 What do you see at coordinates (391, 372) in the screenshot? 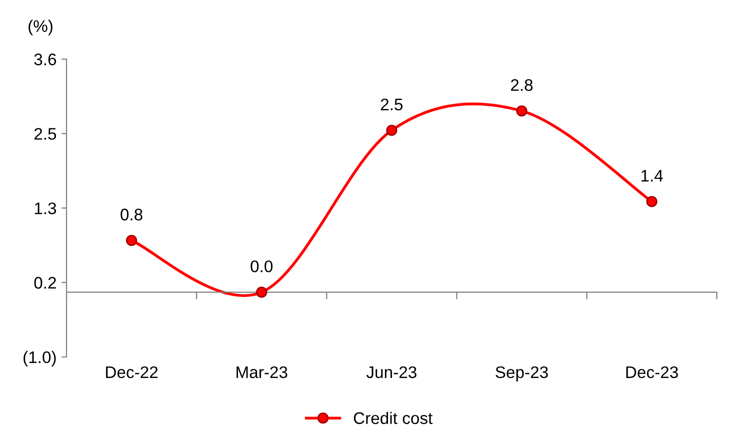
I see `x-tick-label: Jun-23` at bounding box center [391, 372].